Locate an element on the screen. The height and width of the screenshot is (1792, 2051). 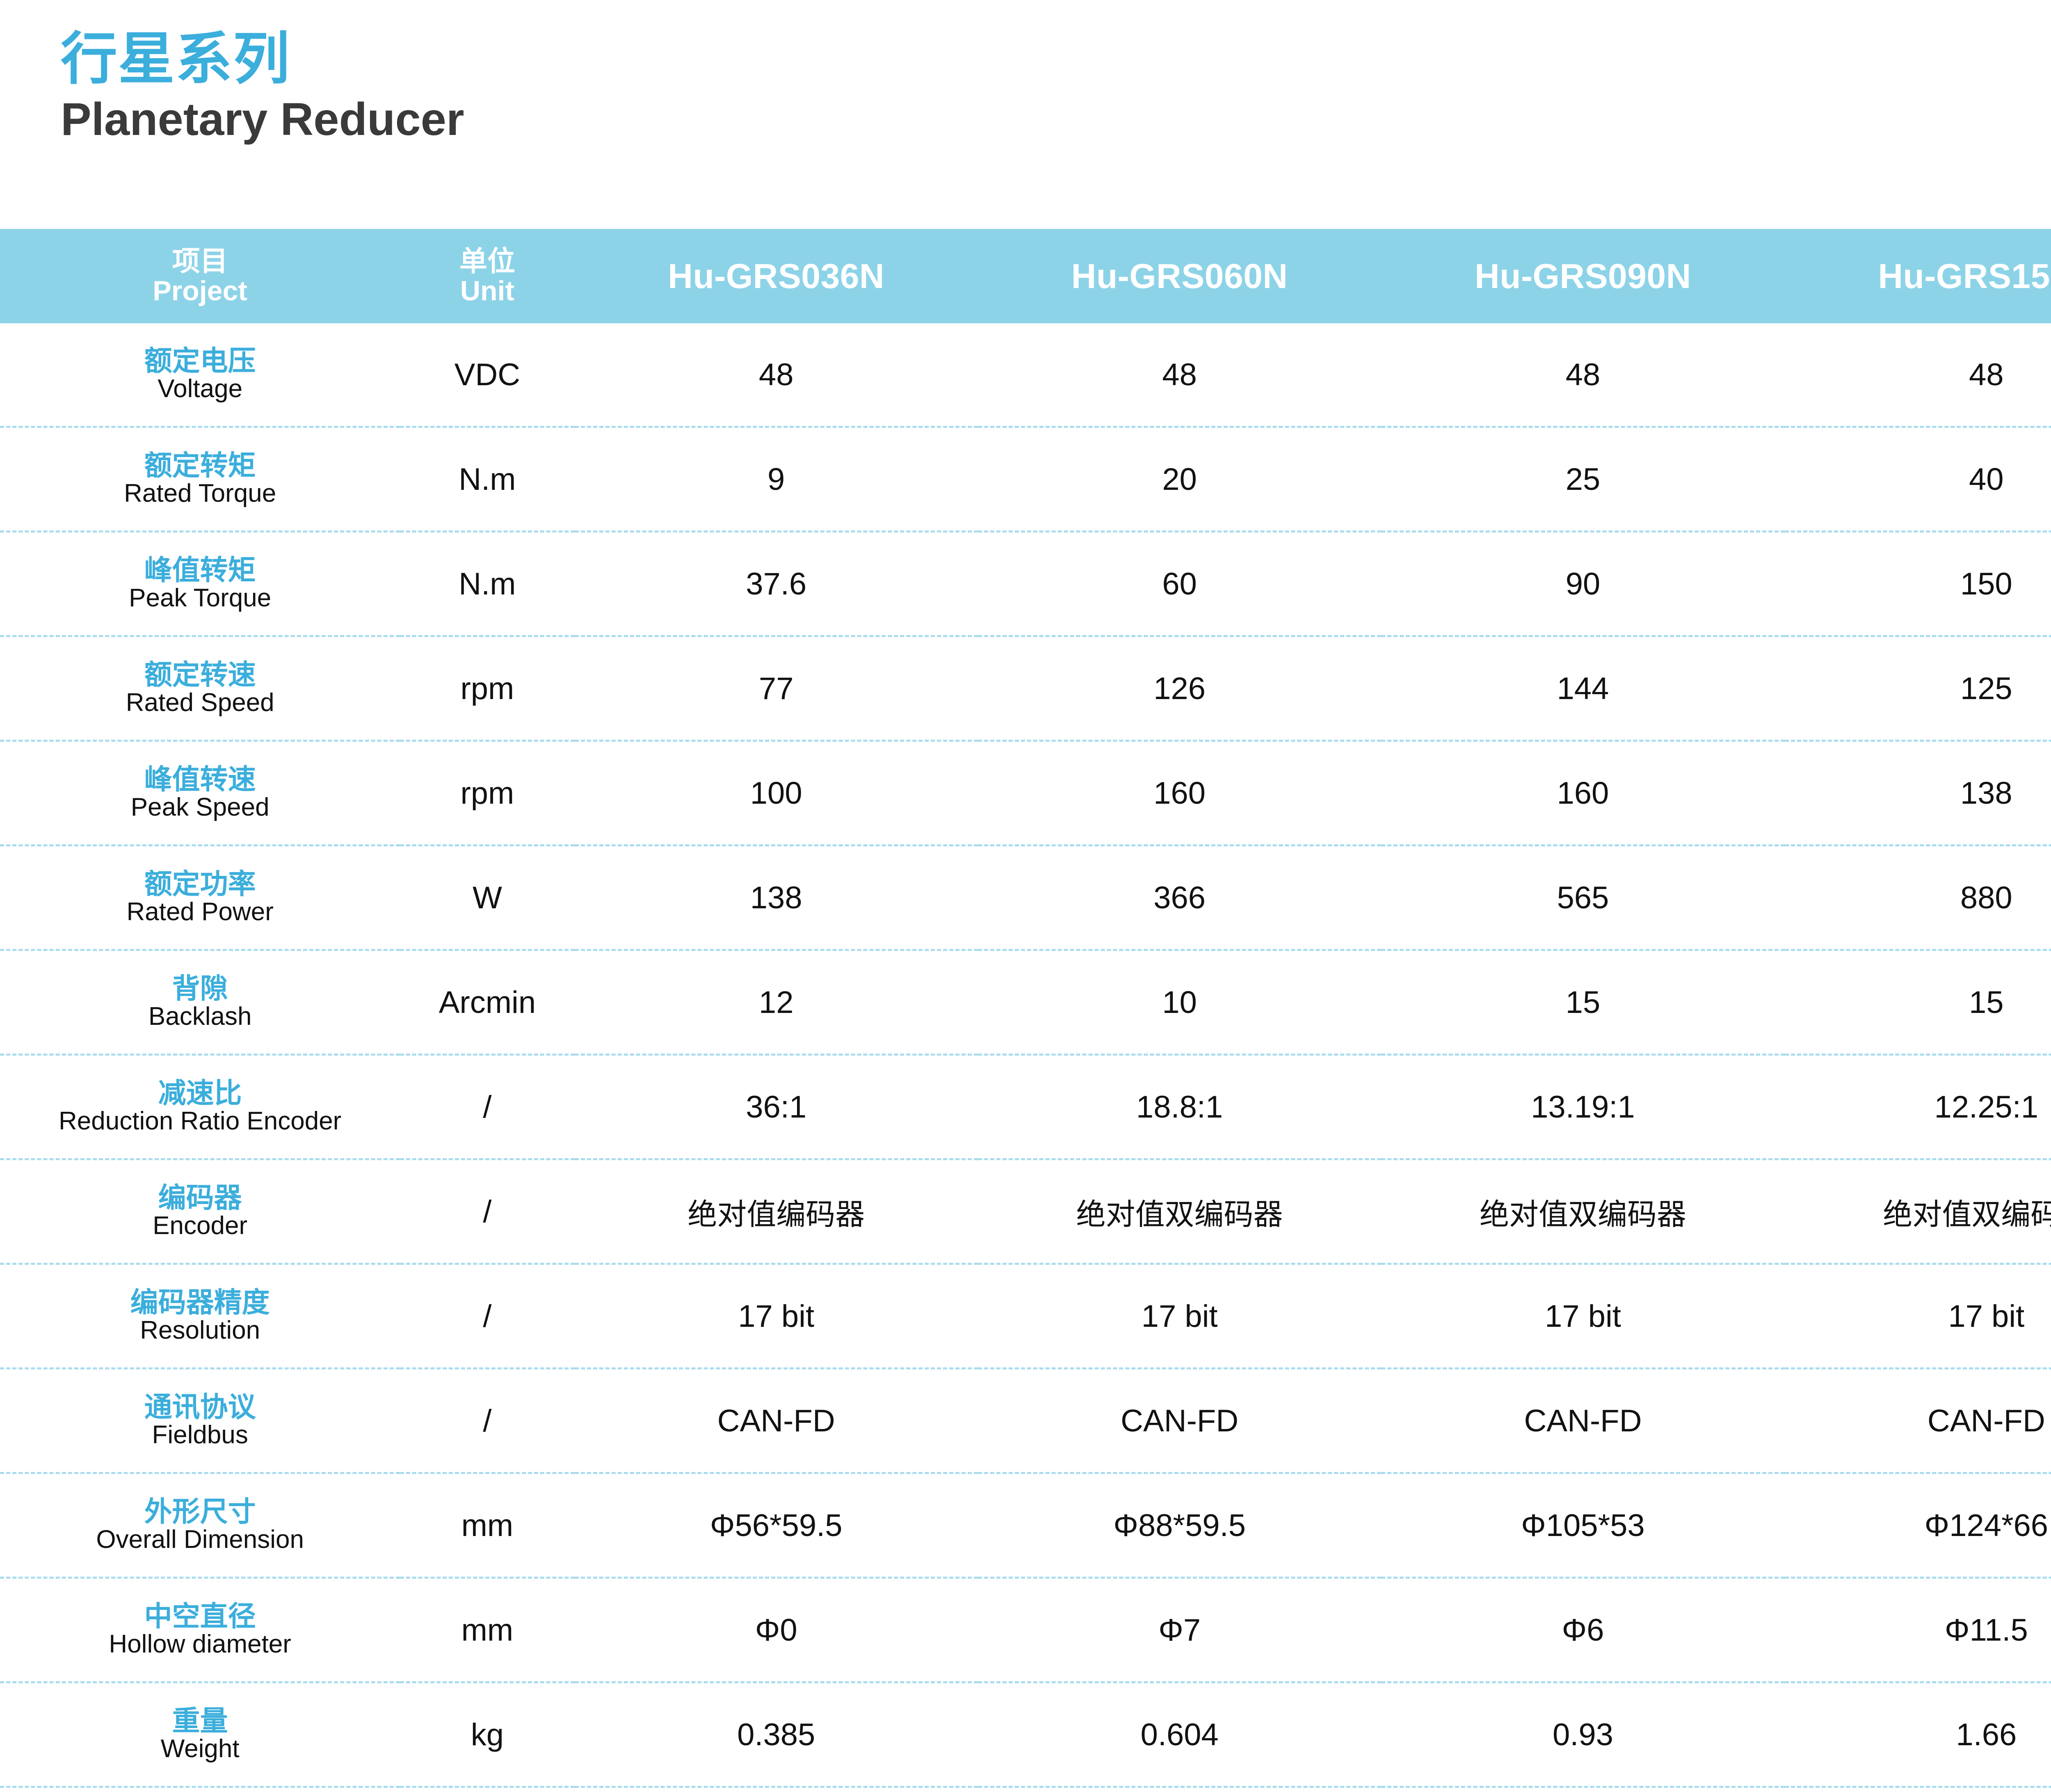
table-row: 额定电压 Voltage VDC 48 48 48 48 is located at coordinates (1025, 375).